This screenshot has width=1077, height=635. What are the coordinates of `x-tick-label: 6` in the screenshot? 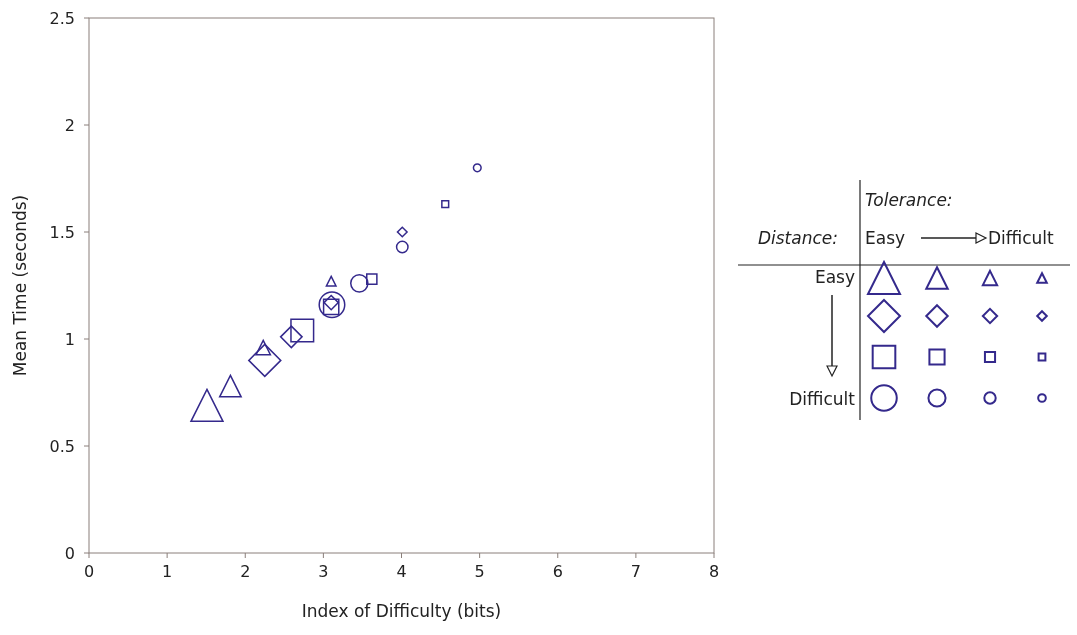 It's located at (557, 571).